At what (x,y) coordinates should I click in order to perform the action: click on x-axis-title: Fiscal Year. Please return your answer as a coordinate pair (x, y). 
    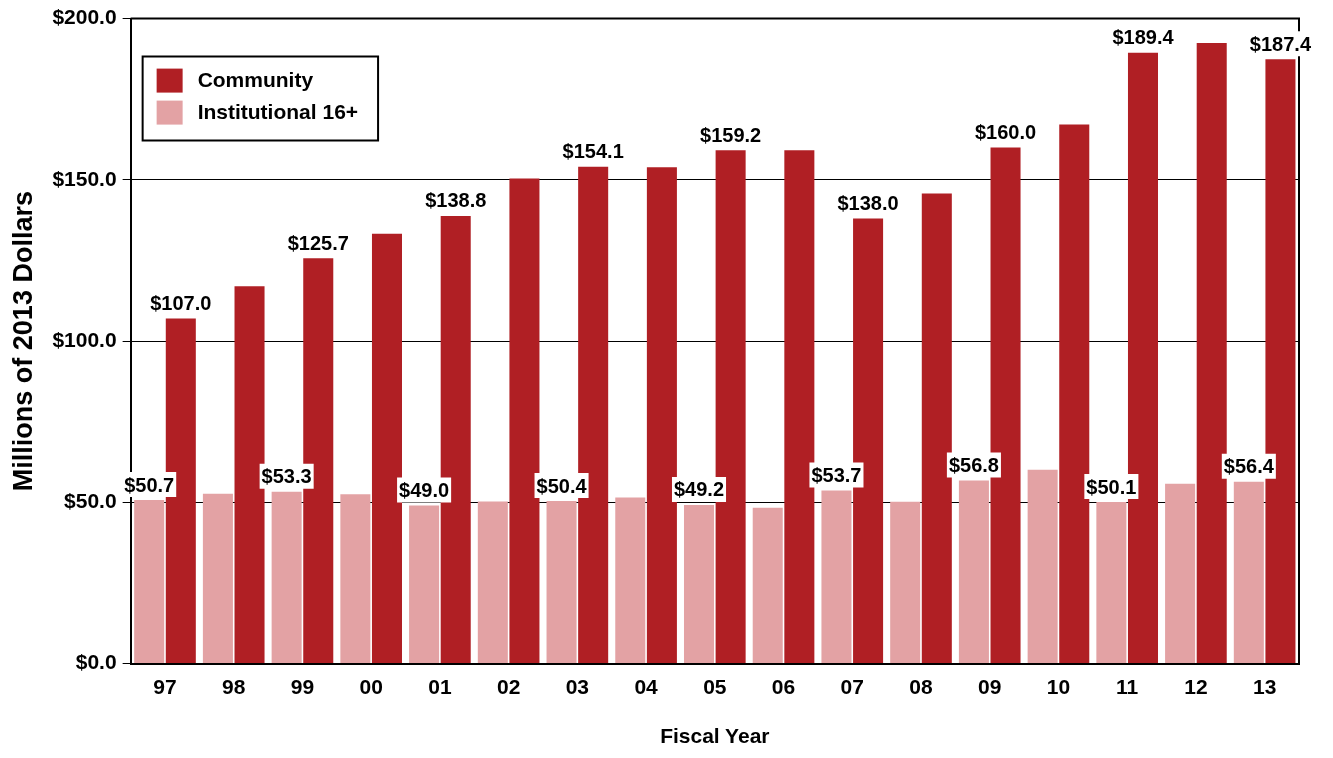
    Looking at the image, I should click on (715, 736).